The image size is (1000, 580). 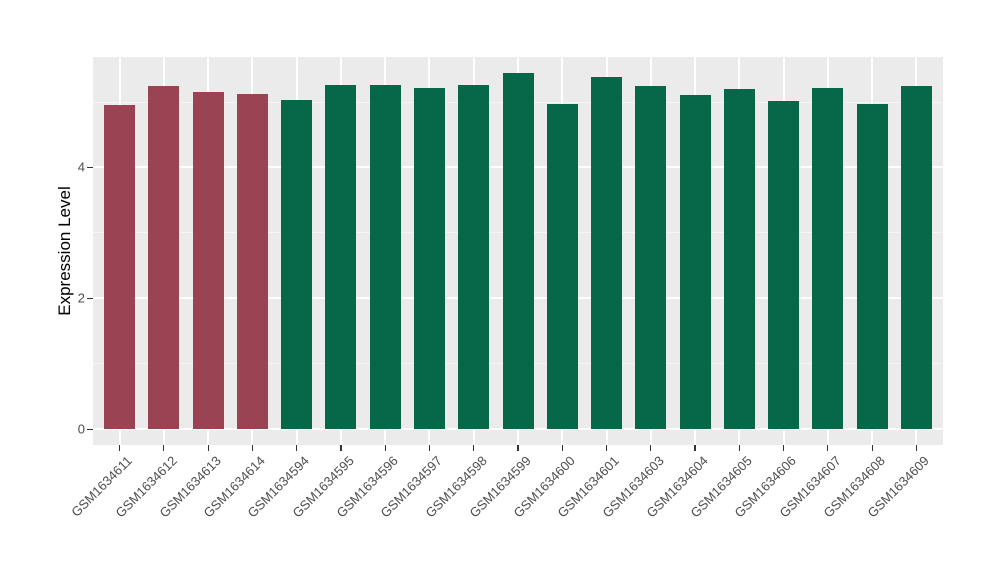 What do you see at coordinates (695, 262) in the screenshot?
I see `bar-GSM1634604` at bounding box center [695, 262].